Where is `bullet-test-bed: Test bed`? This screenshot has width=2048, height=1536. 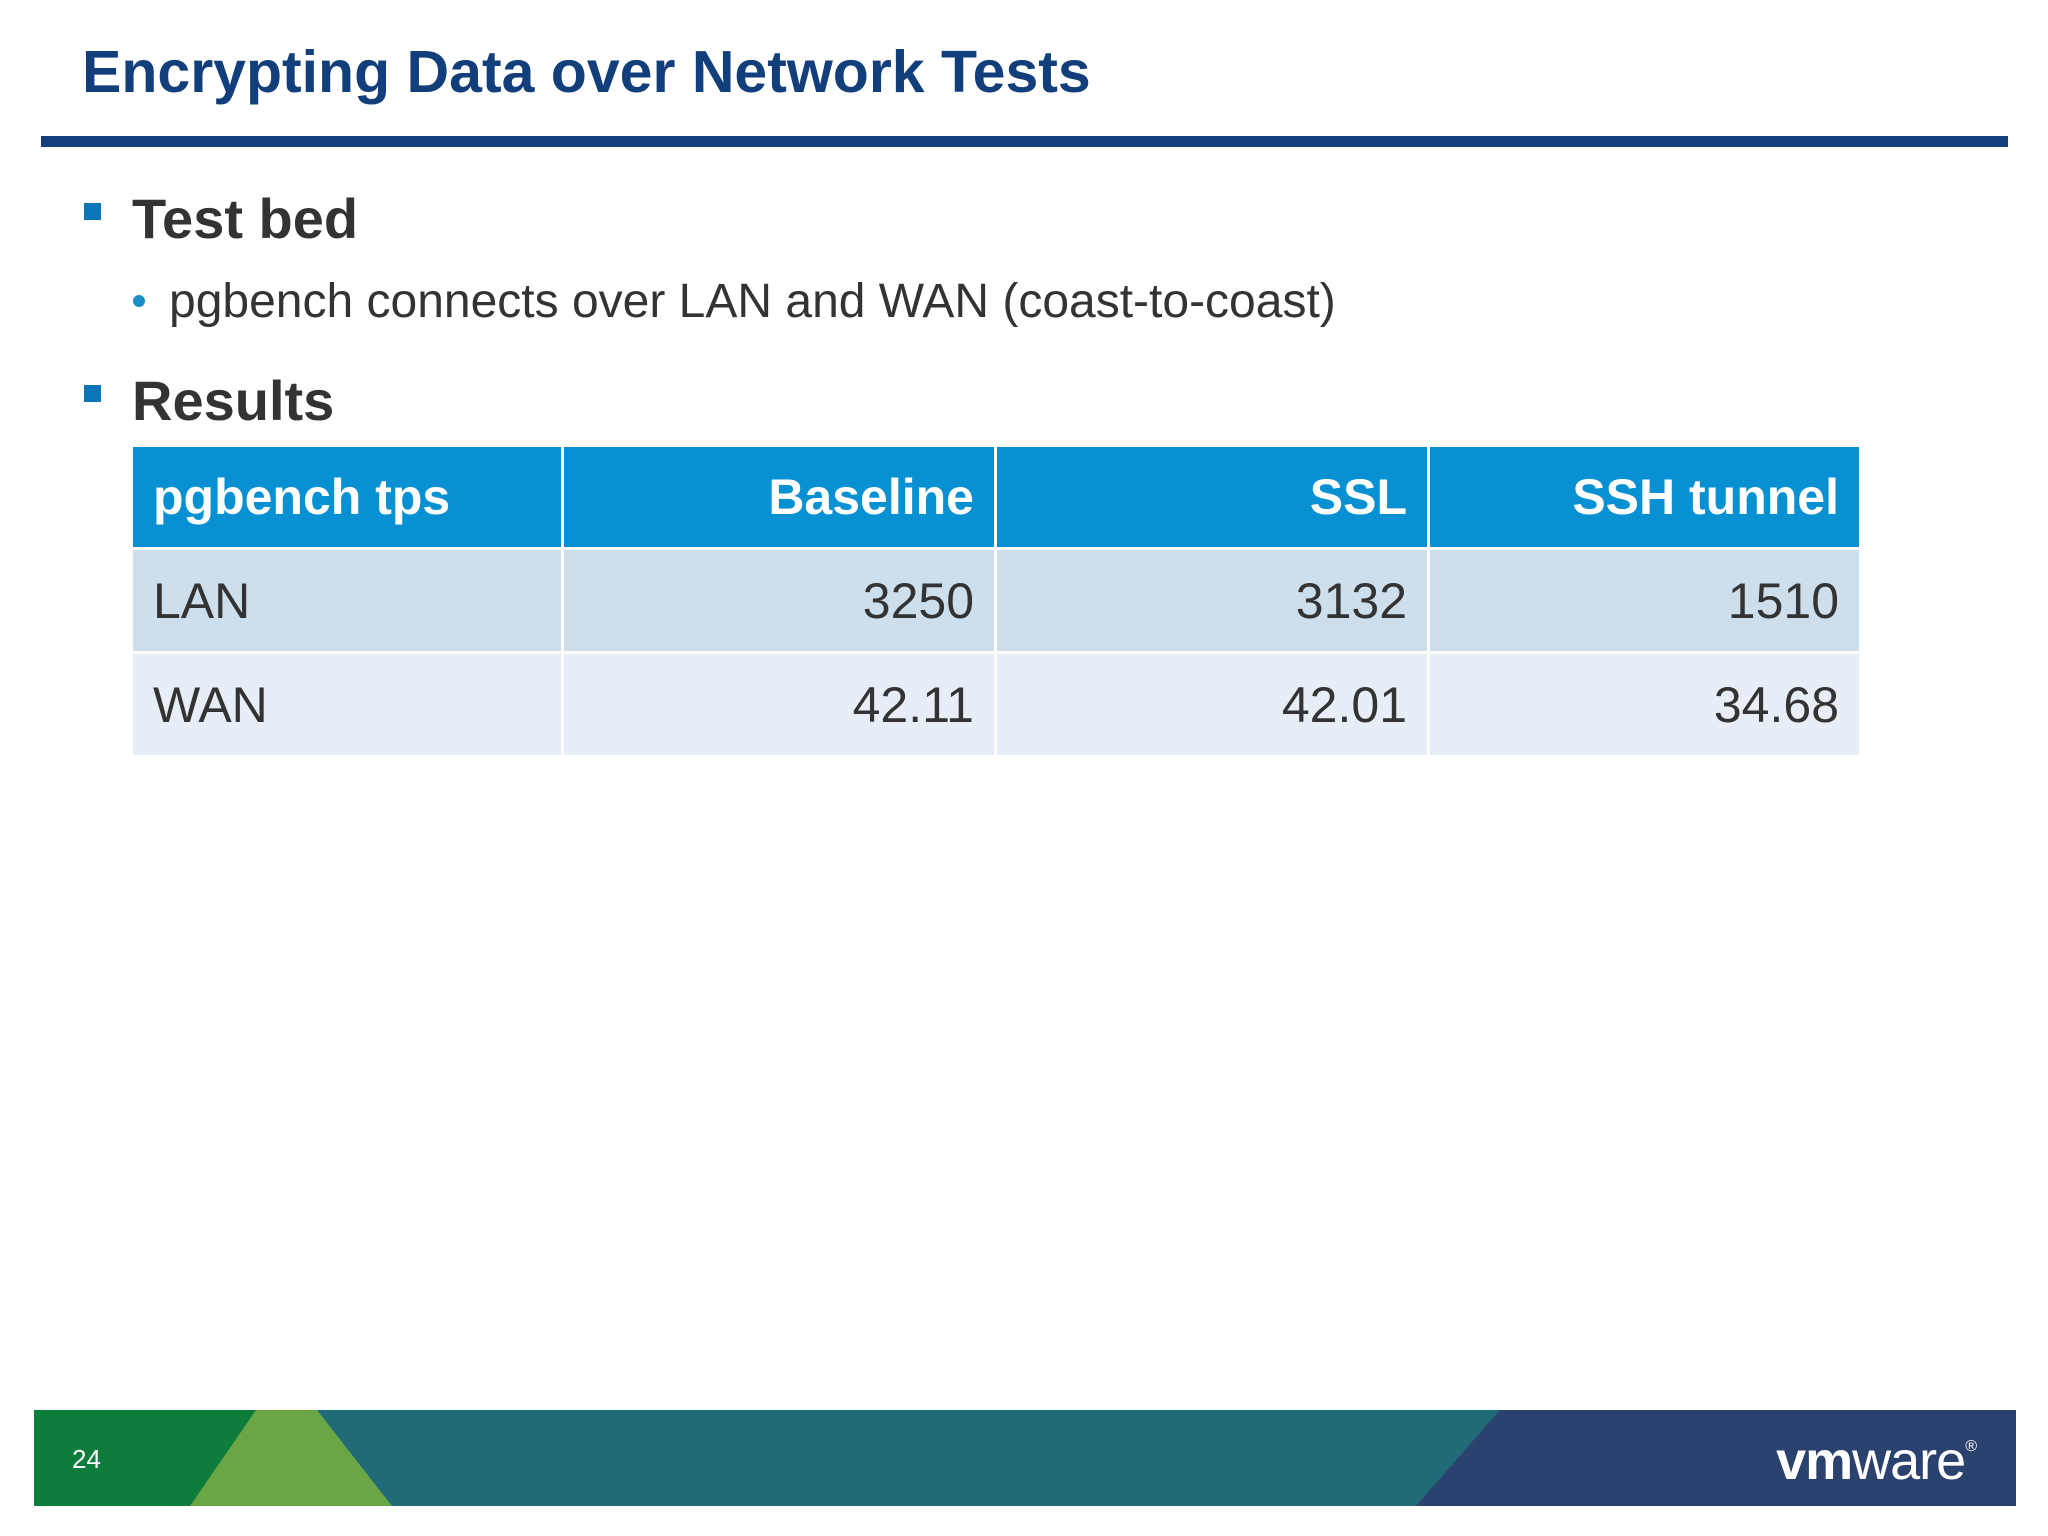 bullet-test-bed: Test bed is located at coordinates (245, 218).